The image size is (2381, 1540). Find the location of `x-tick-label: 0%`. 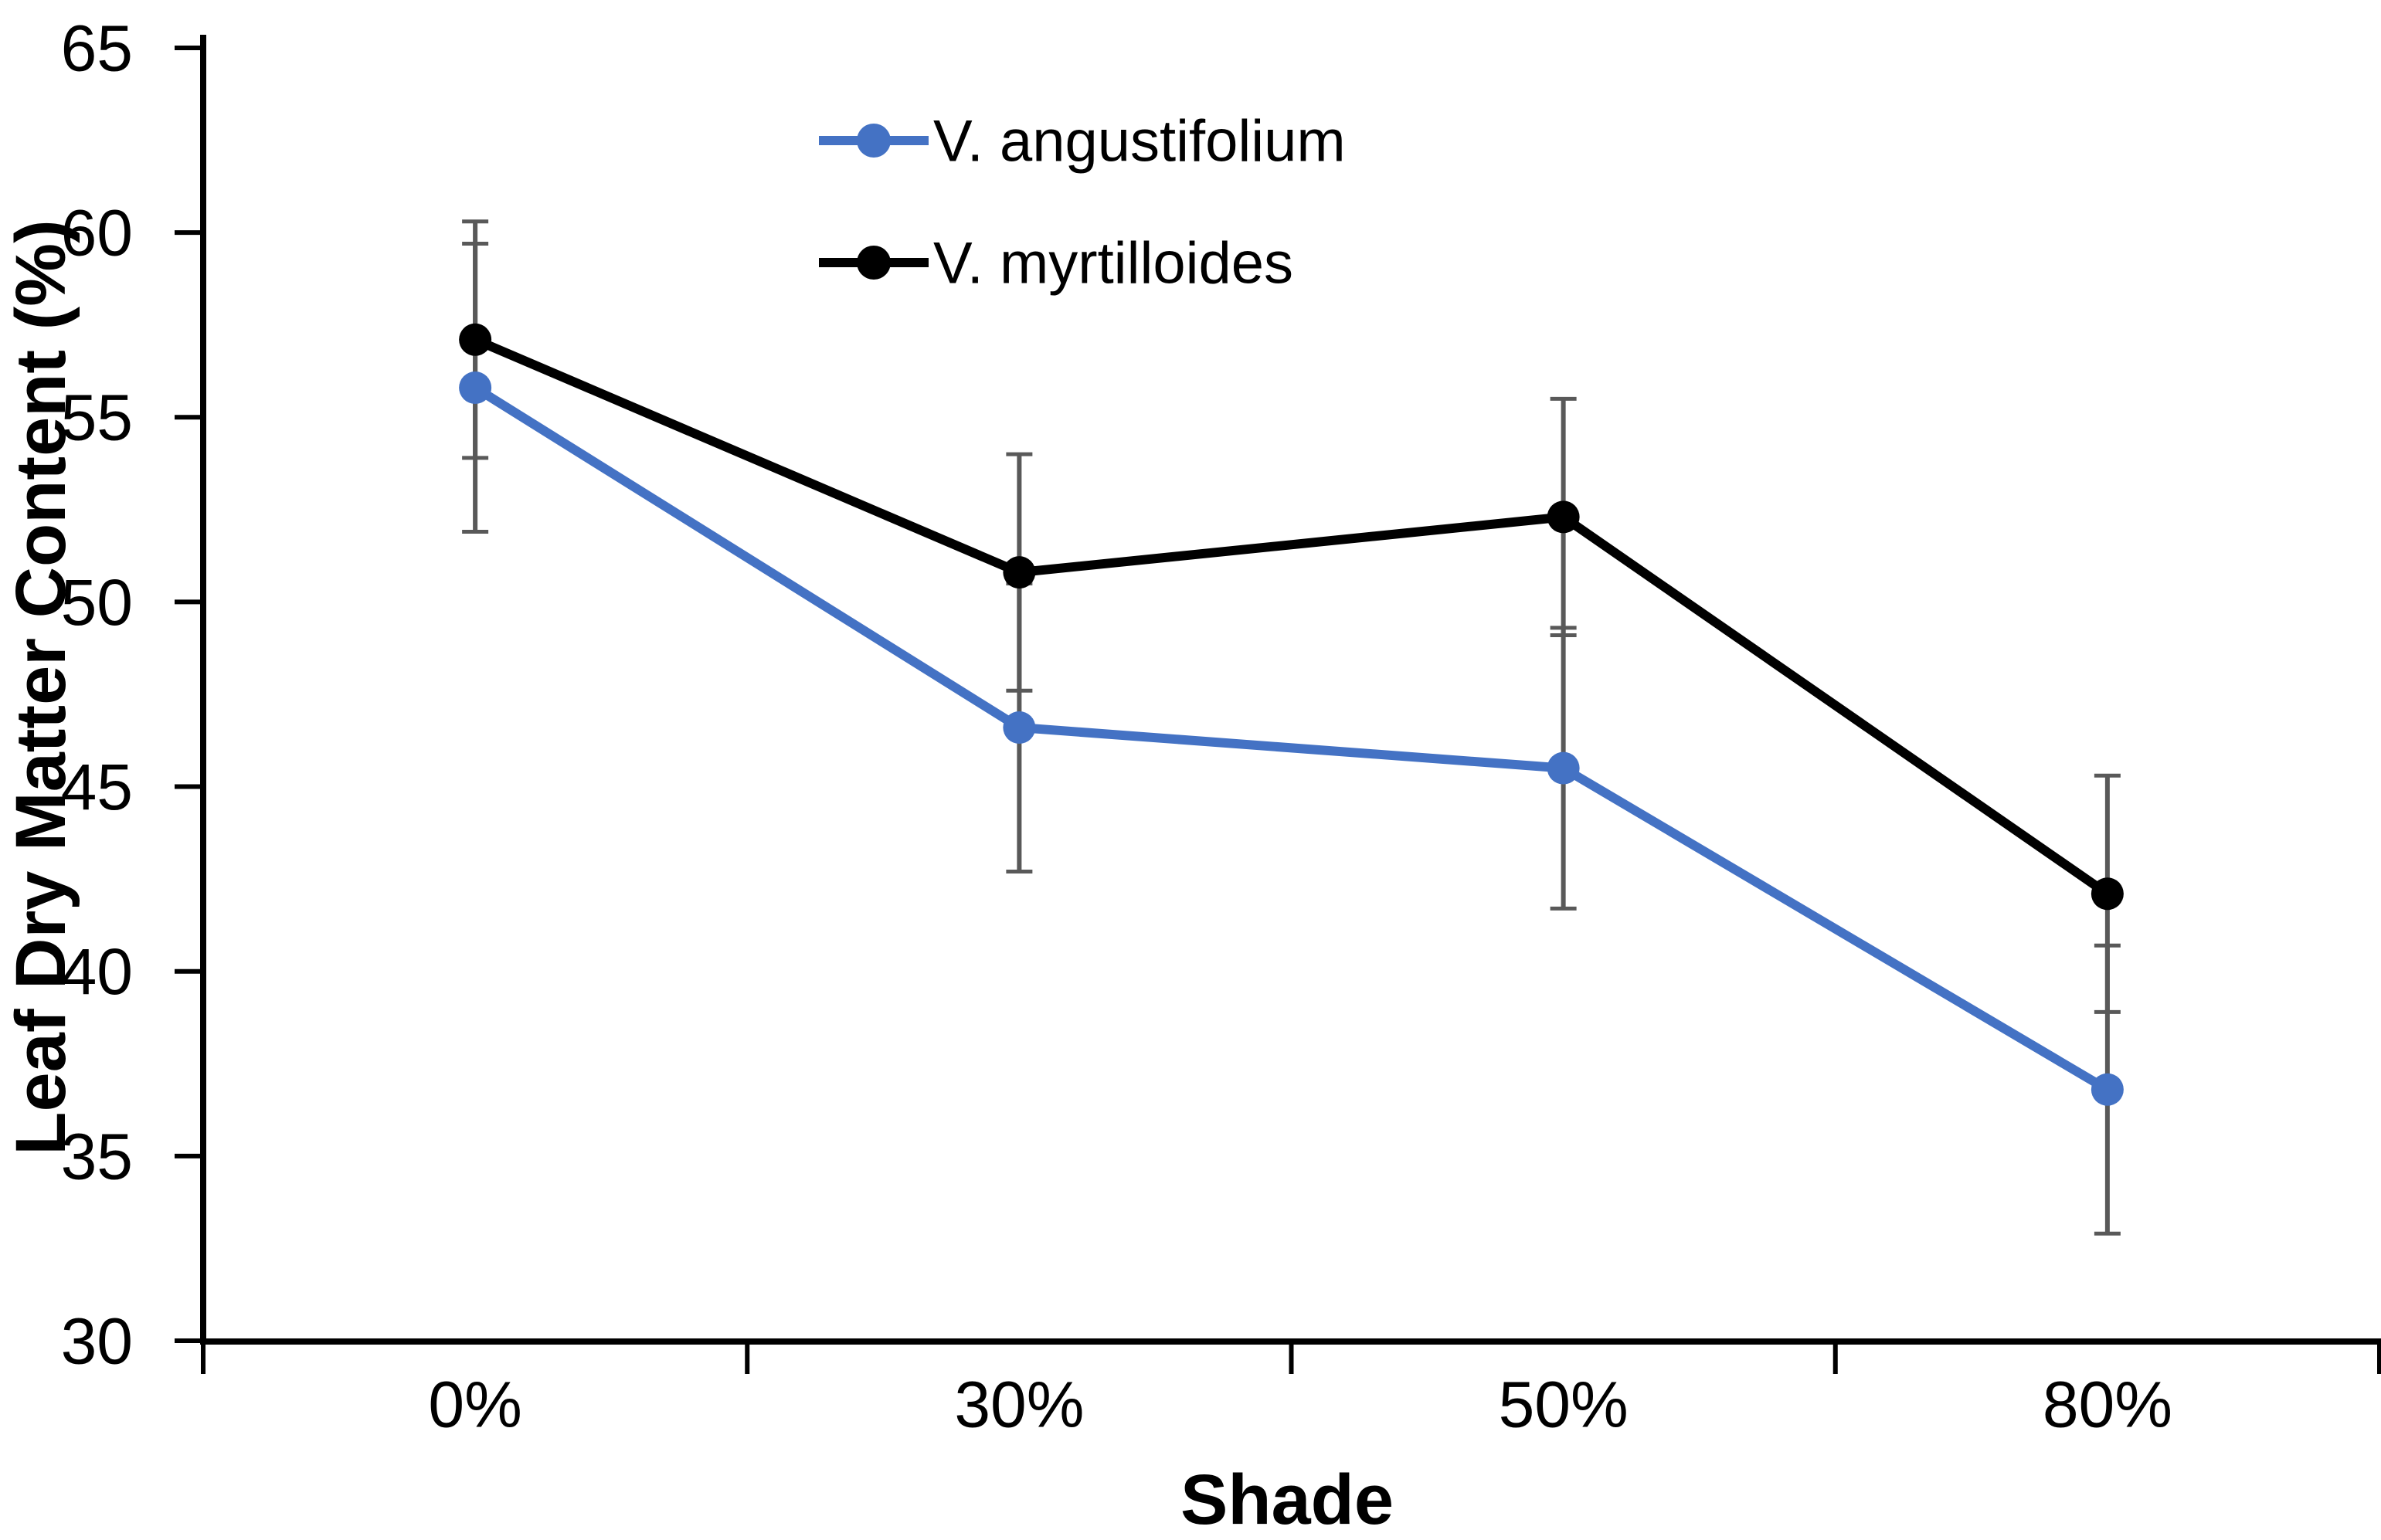

x-tick-label: 0% is located at coordinates (474, 1404).